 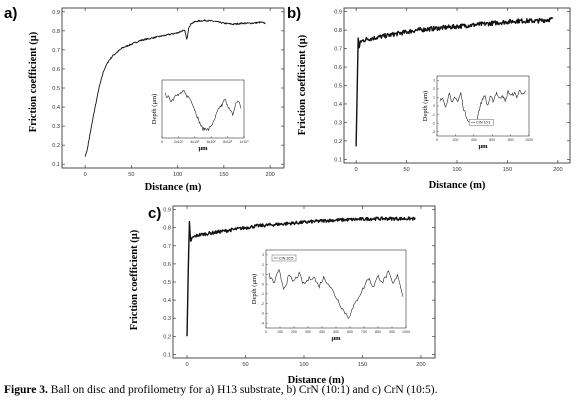 I want to click on inset-x-tick-label: 500, so click(x=336, y=332).